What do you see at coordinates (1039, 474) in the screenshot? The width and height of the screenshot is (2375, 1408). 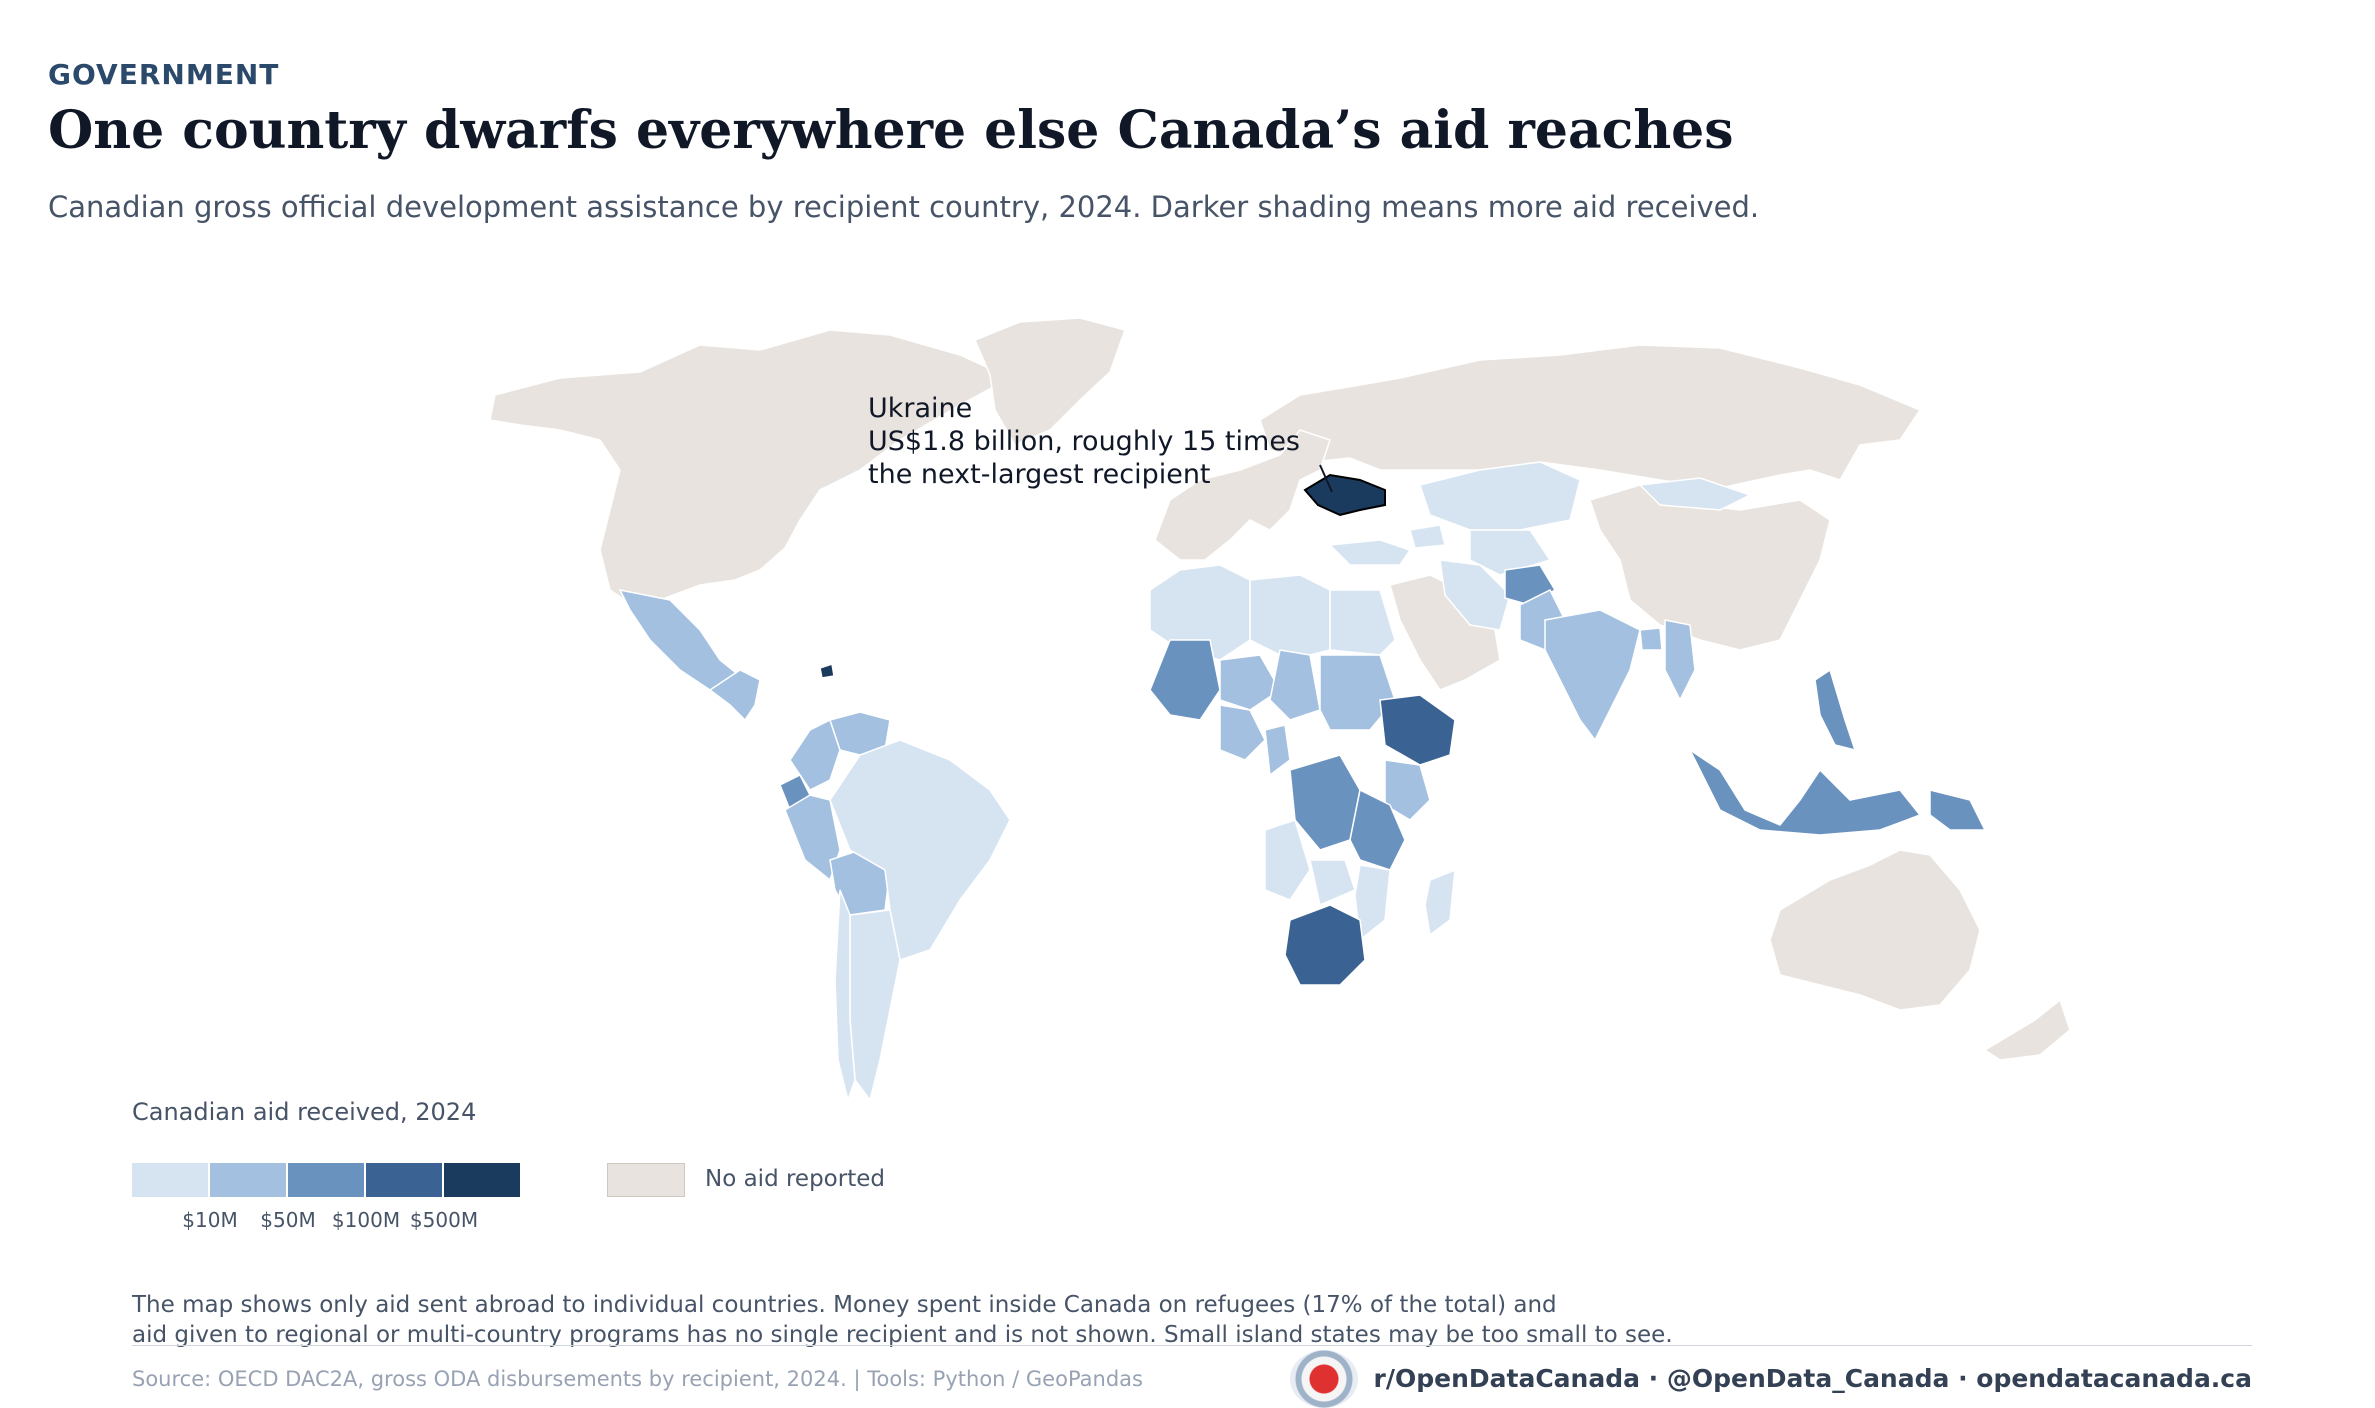 I see `annotation-line-3: the next-largest recipient` at bounding box center [1039, 474].